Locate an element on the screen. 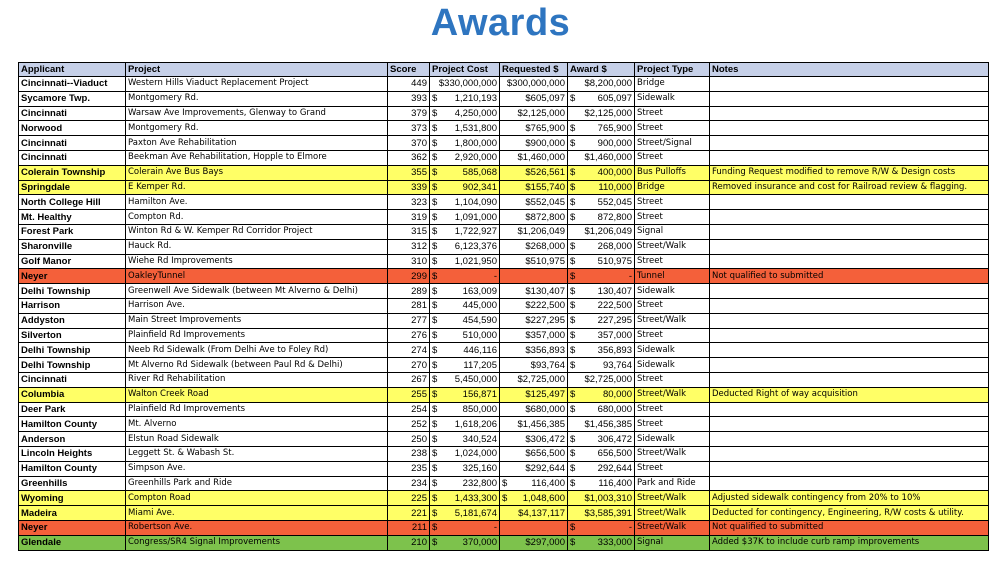  cell-project: Congress/SR4 Signal Improvements is located at coordinates (256, 542).